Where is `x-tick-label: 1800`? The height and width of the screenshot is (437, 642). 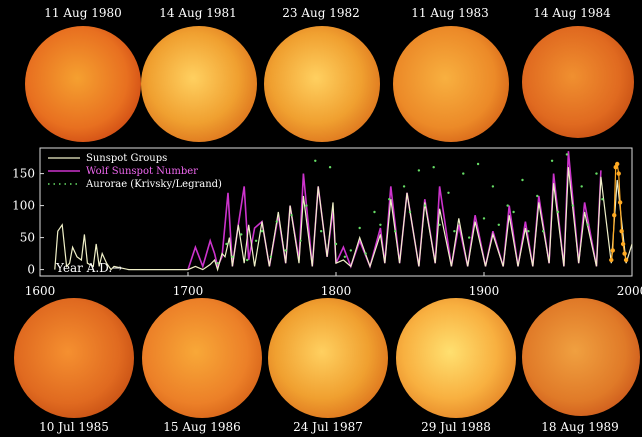
x-tick-label: 1800 is located at coordinates (336, 291).